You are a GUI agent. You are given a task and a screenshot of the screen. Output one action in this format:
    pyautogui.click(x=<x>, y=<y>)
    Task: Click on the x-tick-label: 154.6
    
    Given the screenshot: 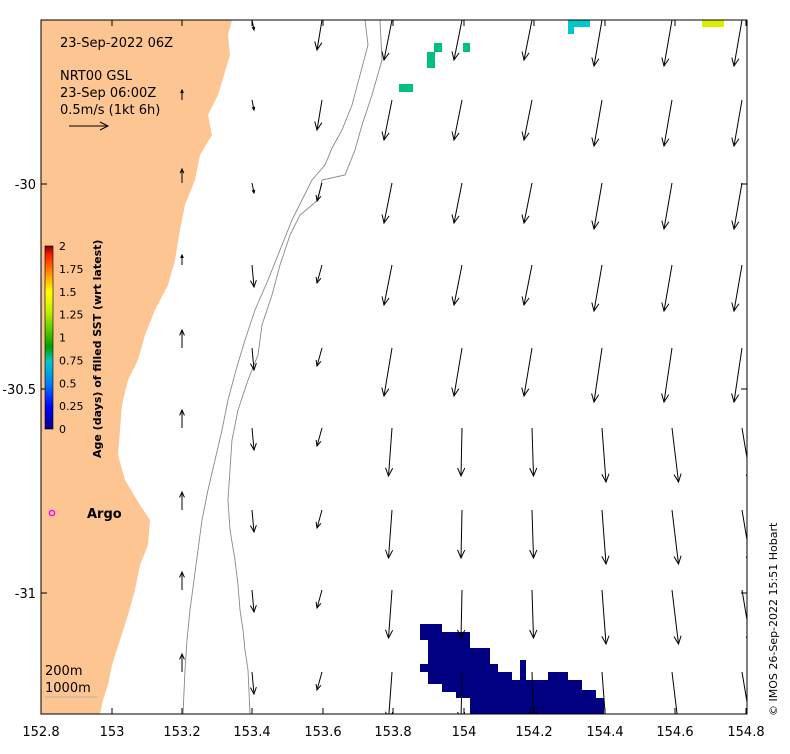 What is the action you would take?
    pyautogui.click(x=674, y=732)
    